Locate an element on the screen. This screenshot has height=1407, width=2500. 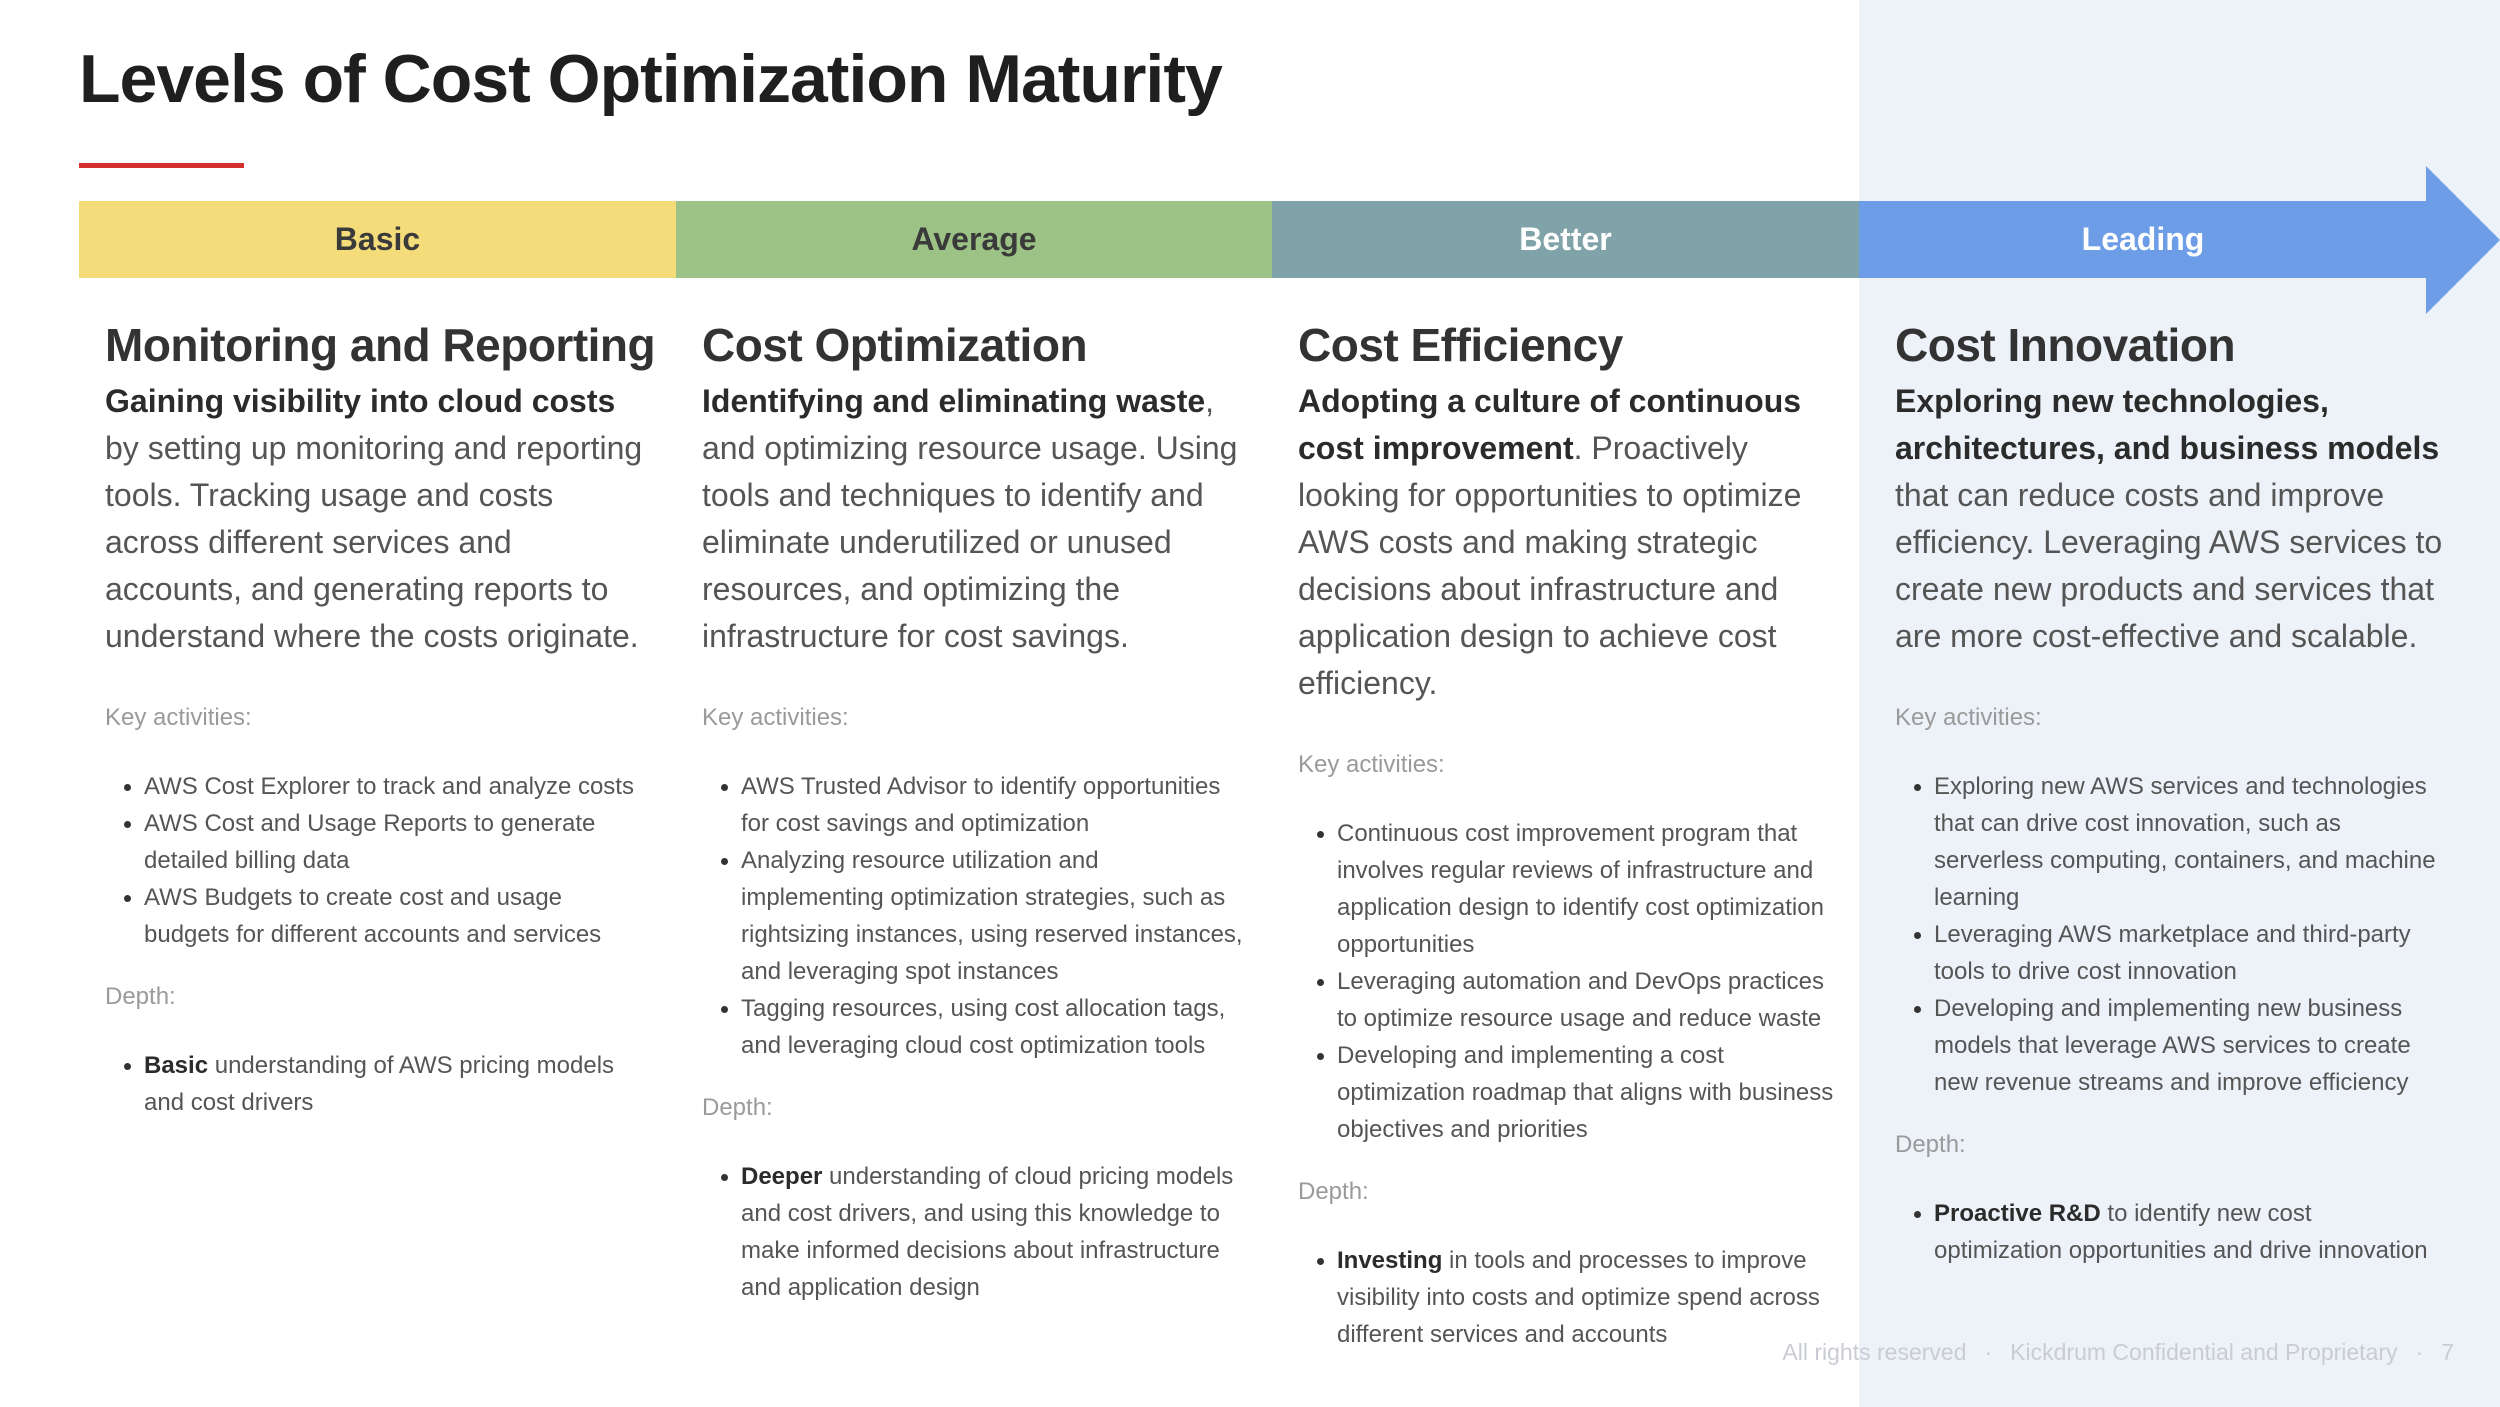
stage-basic-label: Basic is located at coordinates (377, 239).